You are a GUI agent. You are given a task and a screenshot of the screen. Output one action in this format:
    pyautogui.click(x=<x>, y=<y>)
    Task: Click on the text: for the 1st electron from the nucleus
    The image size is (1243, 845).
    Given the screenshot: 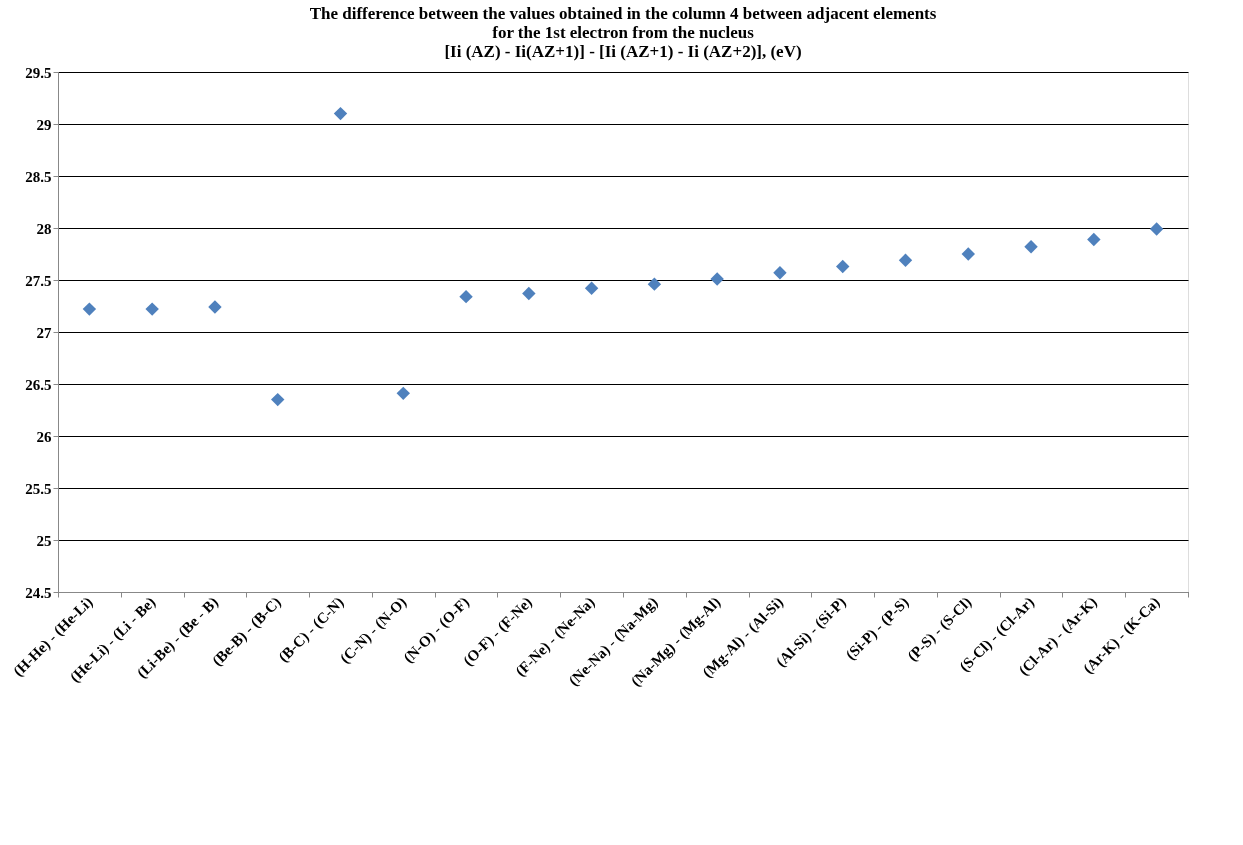 What is the action you would take?
    pyautogui.click(x=623, y=32)
    